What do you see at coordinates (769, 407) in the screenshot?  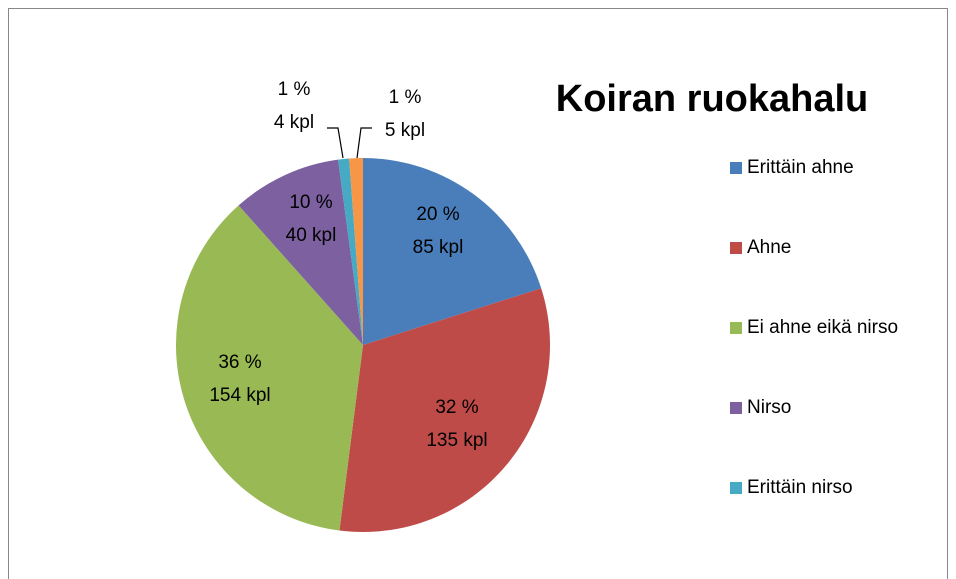 I see `legend-label: Nirso` at bounding box center [769, 407].